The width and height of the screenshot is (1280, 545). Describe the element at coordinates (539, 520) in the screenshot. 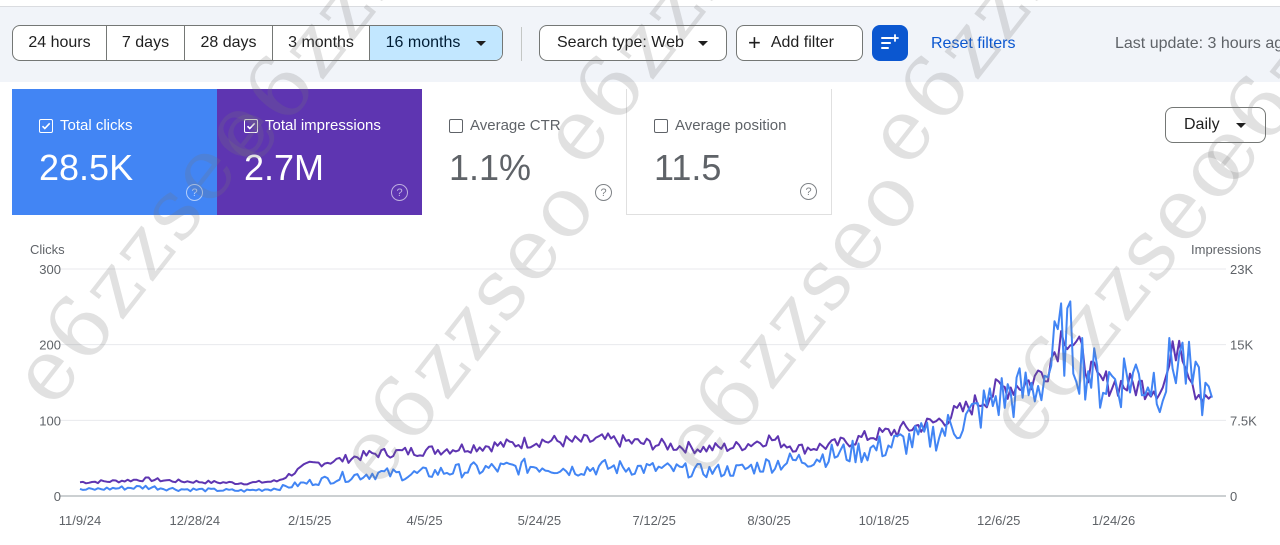

I see `x-axis-tick-label: 5/24/25` at that location.